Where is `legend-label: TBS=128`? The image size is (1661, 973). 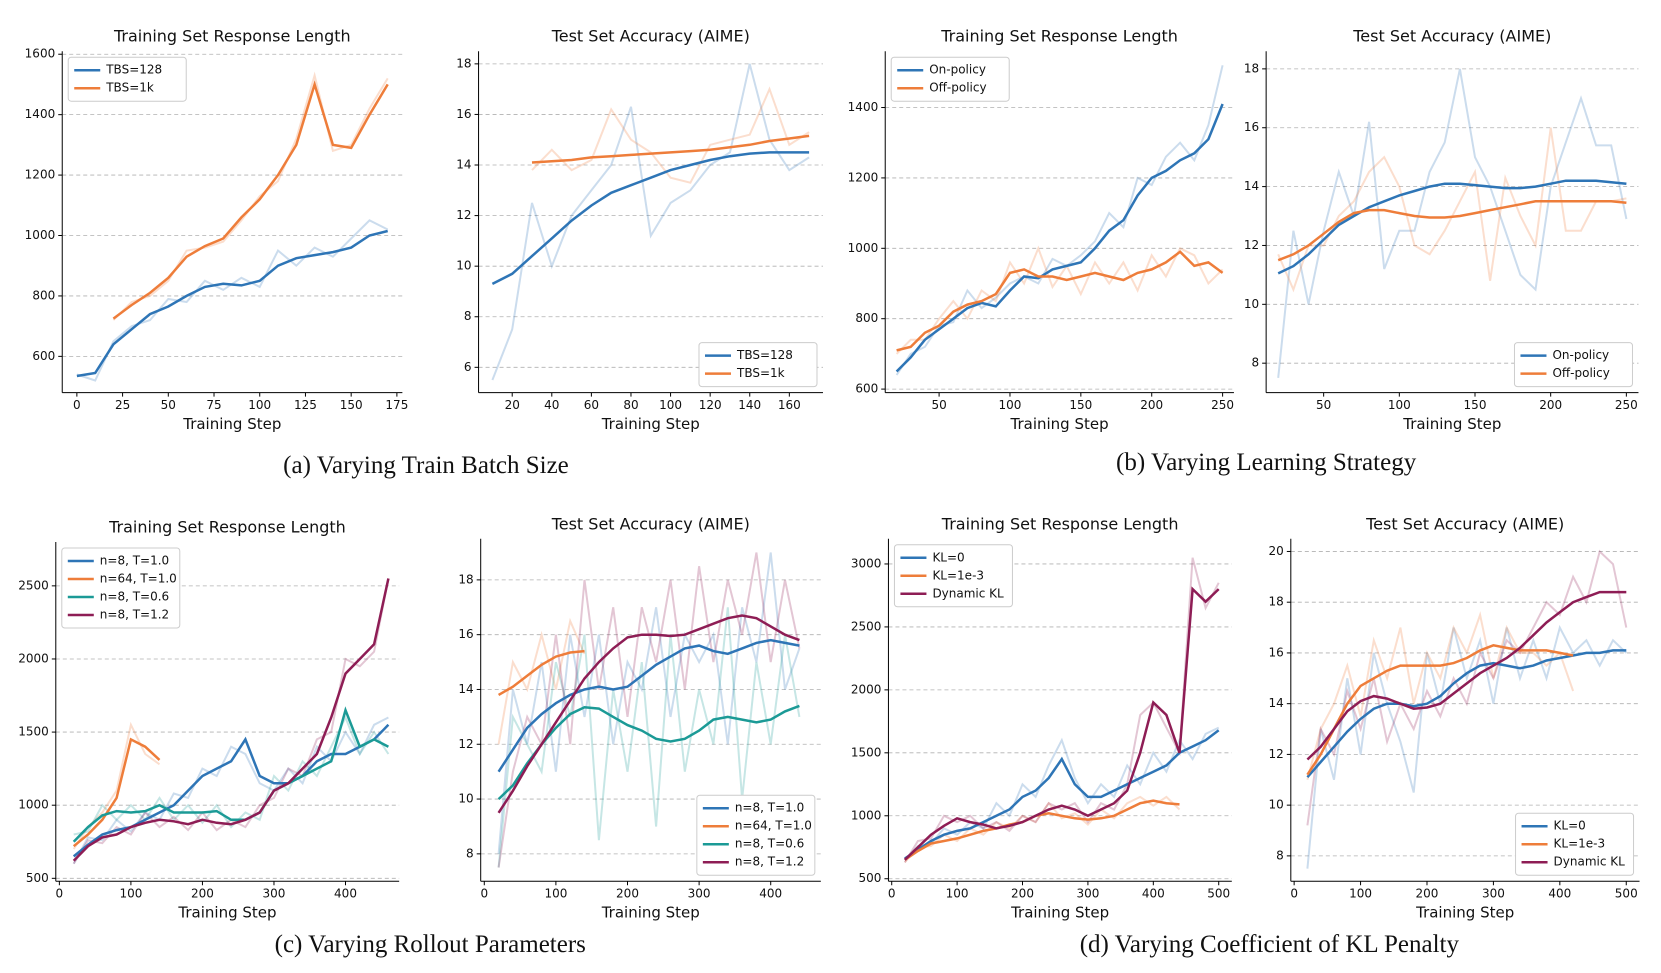
legend-label: TBS=128 is located at coordinates (133, 70).